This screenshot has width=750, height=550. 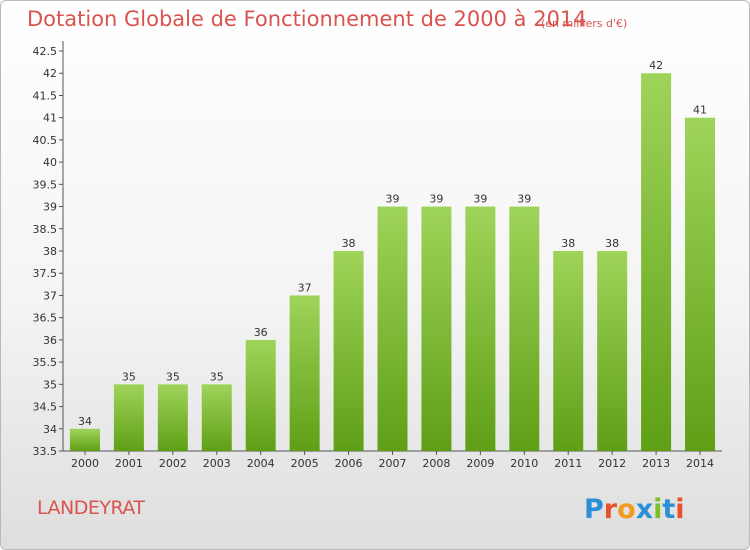 I want to click on y-tick-label: 35, so click(x=50, y=384).